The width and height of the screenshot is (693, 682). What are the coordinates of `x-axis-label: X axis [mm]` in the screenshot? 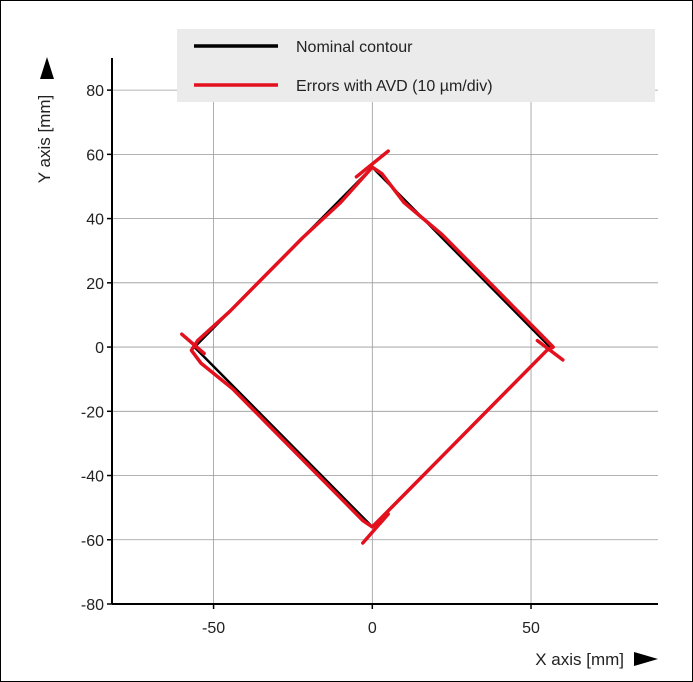 It's located at (579, 659).